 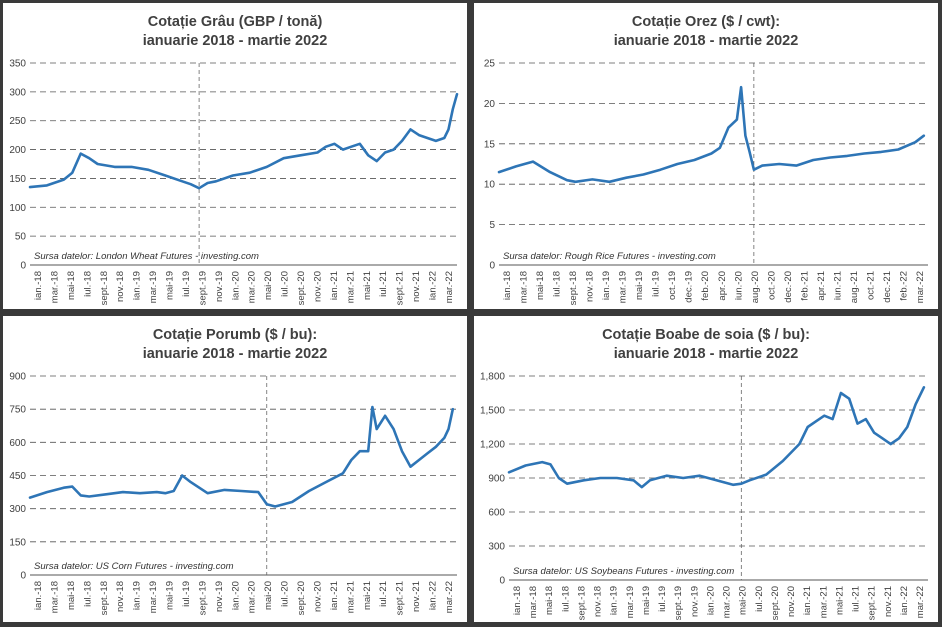 I want to click on chart-title-line1: Cotație Boabe de soia ($ / bu):, so click(x=706, y=335).